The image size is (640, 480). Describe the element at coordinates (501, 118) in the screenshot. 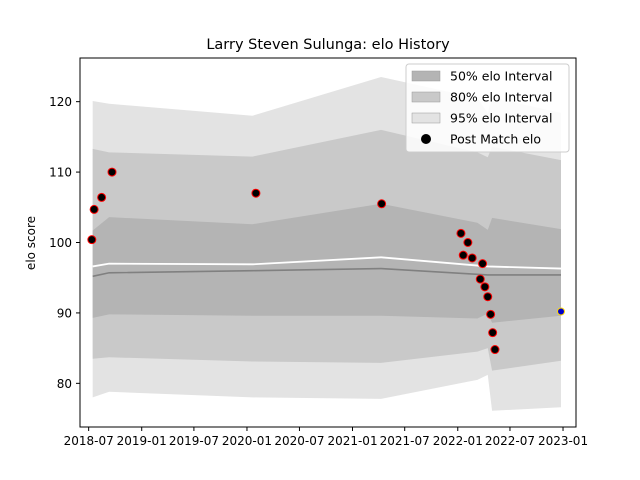

I see `legend-label: 95% elo Interval` at that location.